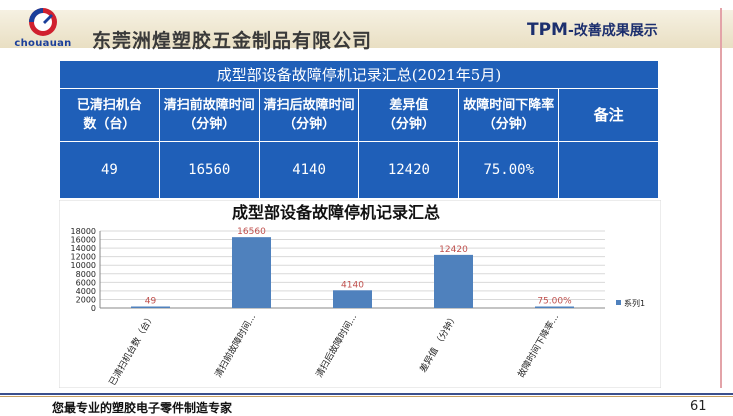 Image resolution: width=733 pixels, height=416 pixels. Describe the element at coordinates (151, 302) in the screenshot. I see `data-label: 49` at that location.